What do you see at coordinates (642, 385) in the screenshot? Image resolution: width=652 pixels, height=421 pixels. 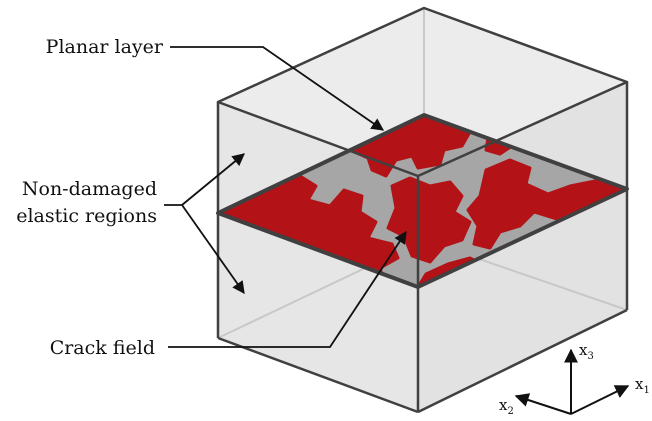 I see `axis-x1-label: x1` at bounding box center [642, 385].